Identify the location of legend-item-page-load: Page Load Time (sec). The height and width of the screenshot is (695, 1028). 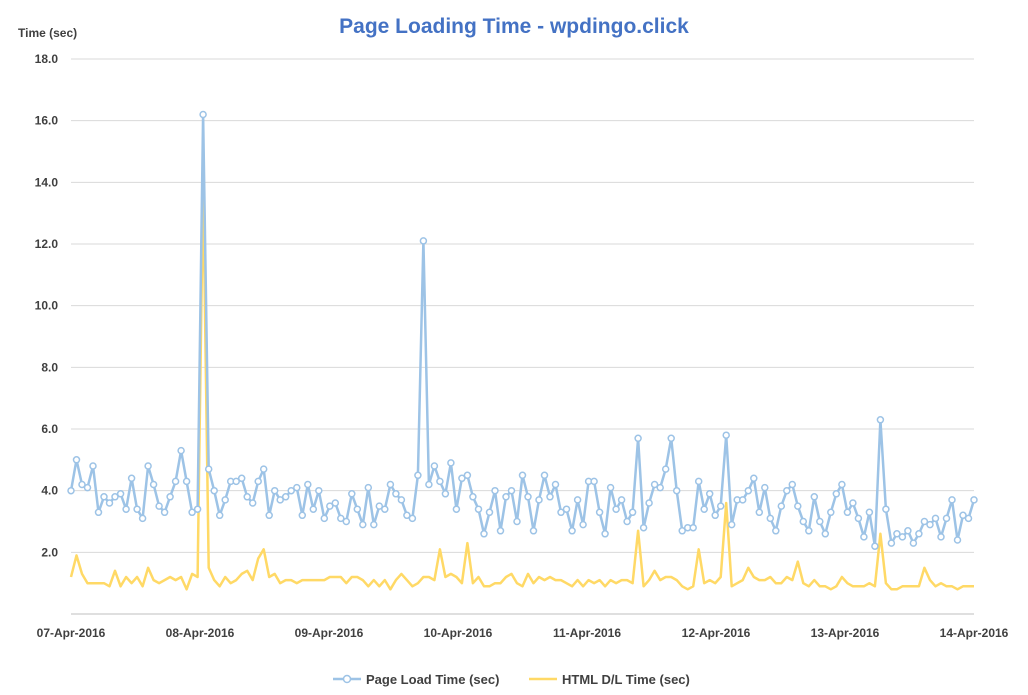
(416, 679).